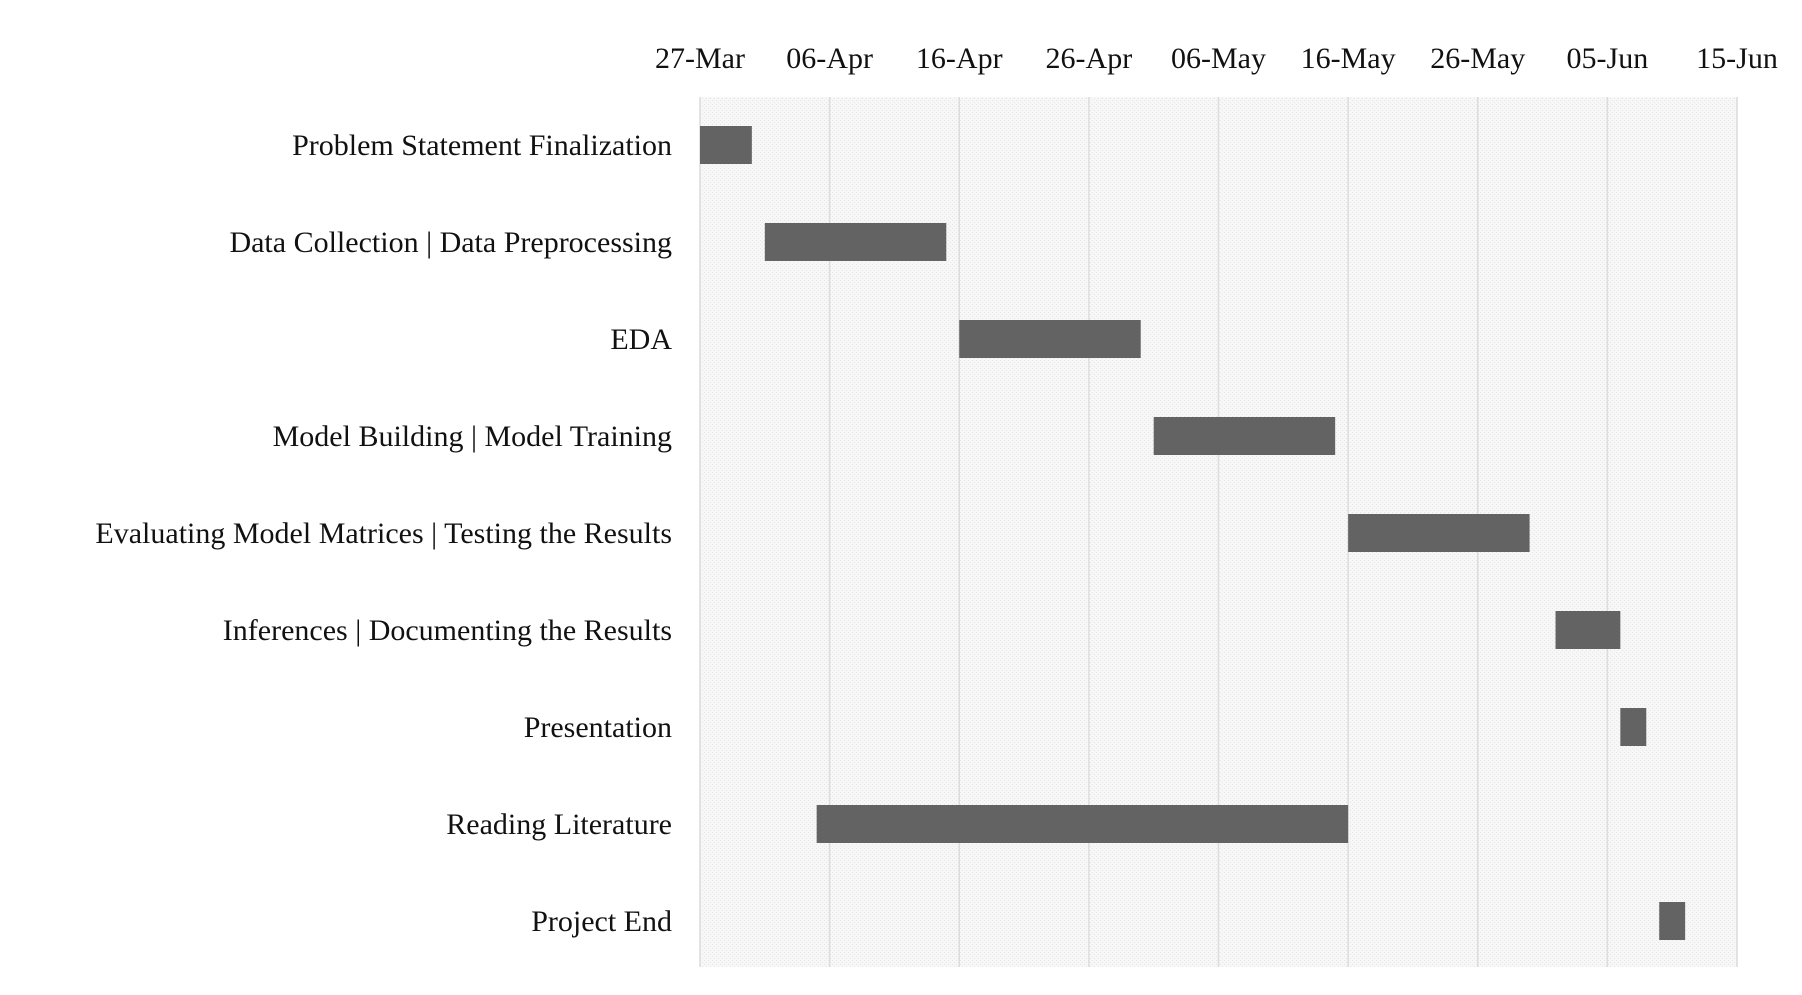 The height and width of the screenshot is (995, 1802). What do you see at coordinates (598, 727) in the screenshot?
I see `task-label: Presentation` at bounding box center [598, 727].